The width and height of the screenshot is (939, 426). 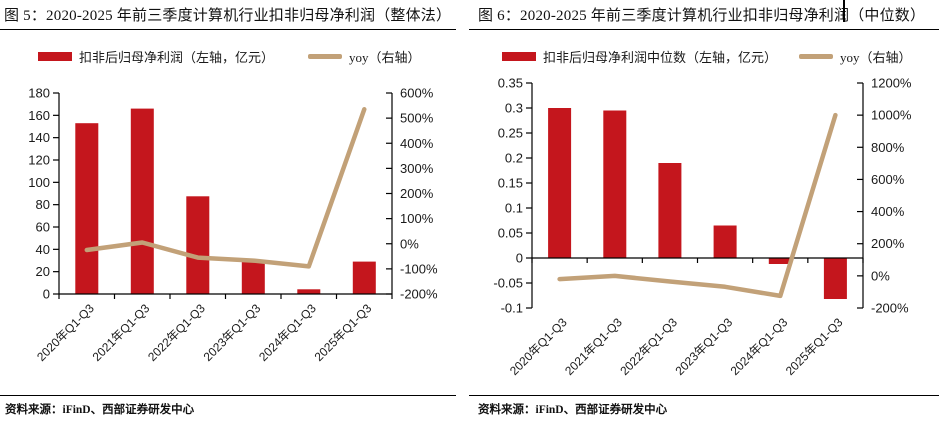 I want to click on y-axis-left-label: 60, so click(x=43, y=227).